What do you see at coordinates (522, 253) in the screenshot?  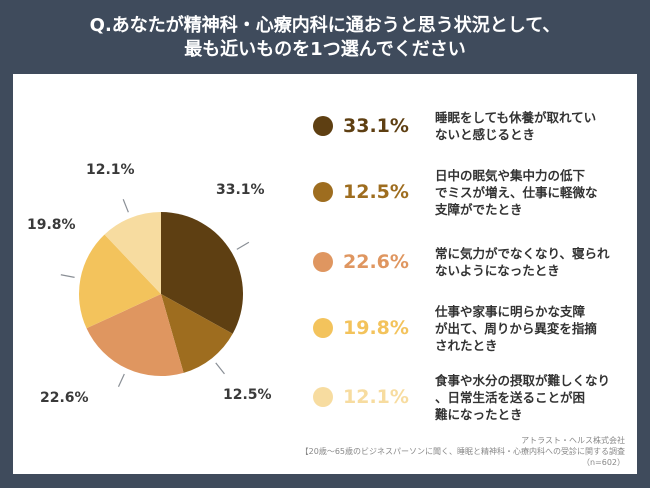 I see `legend-text-line: 常に気力がでなくなり、寝られ` at bounding box center [522, 253].